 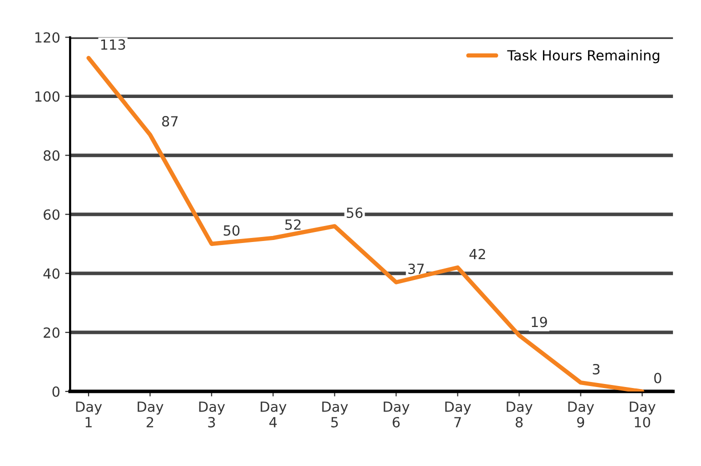 I want to click on y-tick-label: 120, so click(x=47, y=37).